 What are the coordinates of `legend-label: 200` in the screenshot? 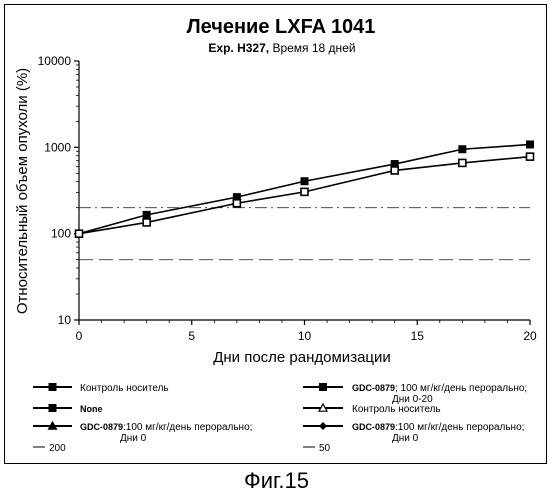 It's located at (57, 448).